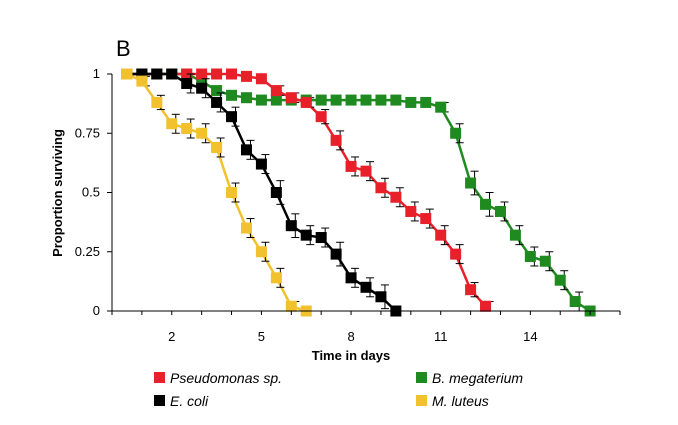 This screenshot has width=678, height=425. What do you see at coordinates (530, 336) in the screenshot?
I see `x-tick-label: 14` at bounding box center [530, 336].